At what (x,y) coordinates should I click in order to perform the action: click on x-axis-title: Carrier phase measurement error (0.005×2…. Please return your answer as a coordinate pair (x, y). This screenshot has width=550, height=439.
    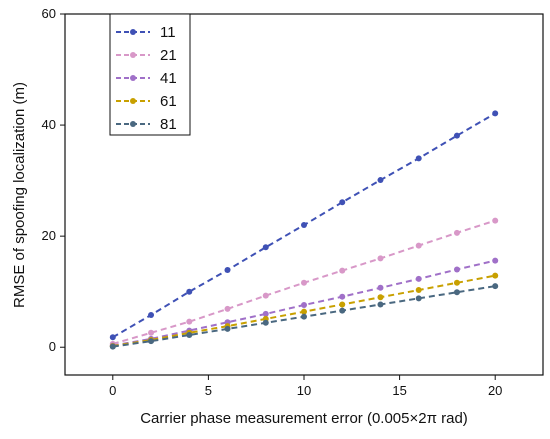
    Looking at the image, I should click on (304, 418).